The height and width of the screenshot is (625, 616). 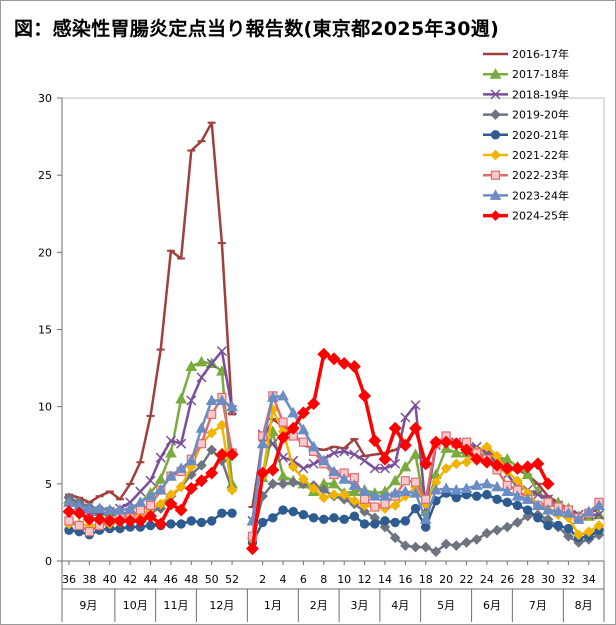 What do you see at coordinates (528, 579) in the screenshot?
I see `x-tick-label: 28` at bounding box center [528, 579].